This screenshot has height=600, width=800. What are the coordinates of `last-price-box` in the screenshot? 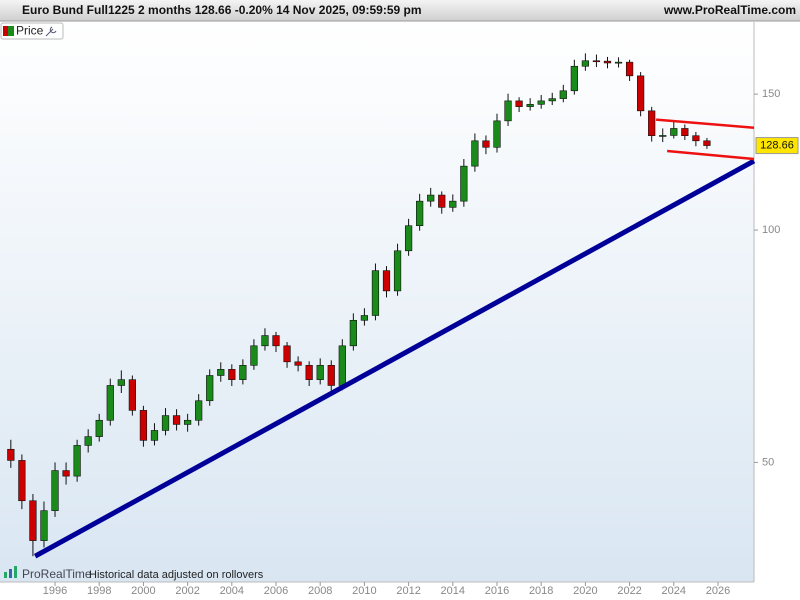 It's located at (777, 146).